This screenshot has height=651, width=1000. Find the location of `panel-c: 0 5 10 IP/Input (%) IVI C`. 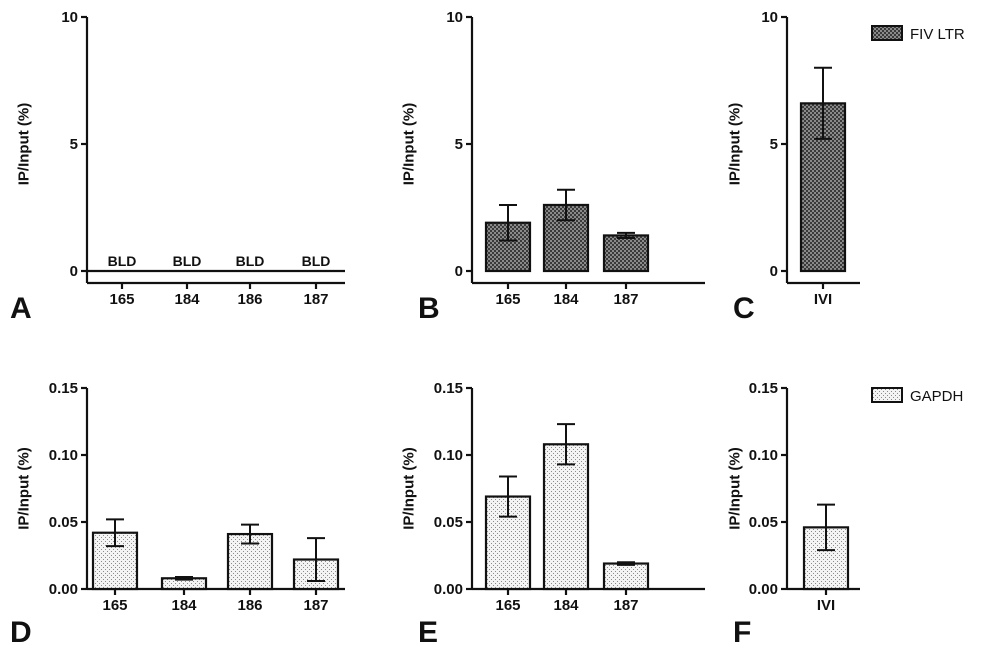

panel-c: 0 5 10 IP/Input (%) IVI C is located at coordinates (793, 167).